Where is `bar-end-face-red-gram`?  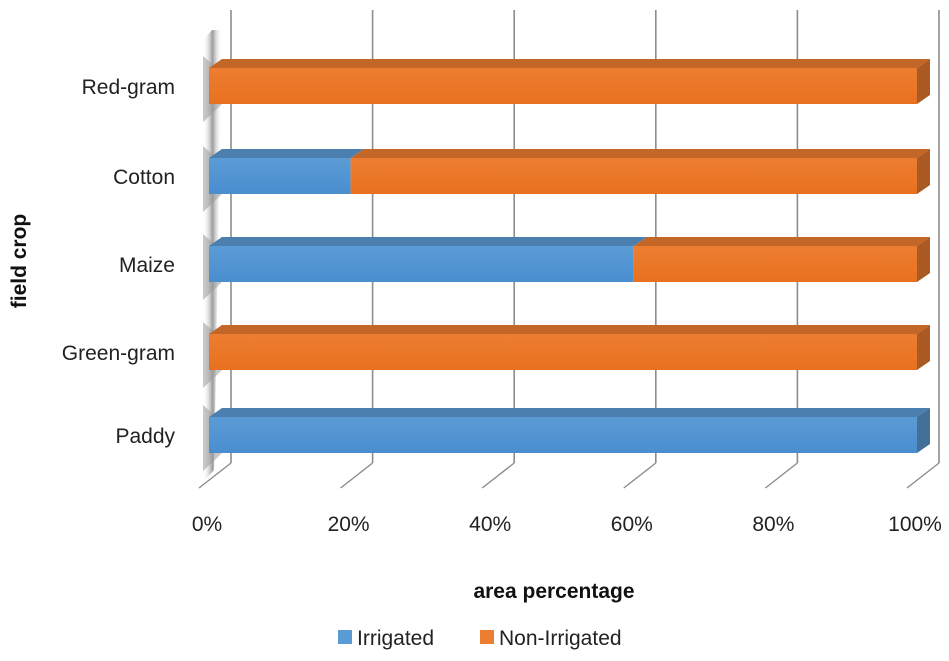 bar-end-face-red-gram is located at coordinates (923, 81).